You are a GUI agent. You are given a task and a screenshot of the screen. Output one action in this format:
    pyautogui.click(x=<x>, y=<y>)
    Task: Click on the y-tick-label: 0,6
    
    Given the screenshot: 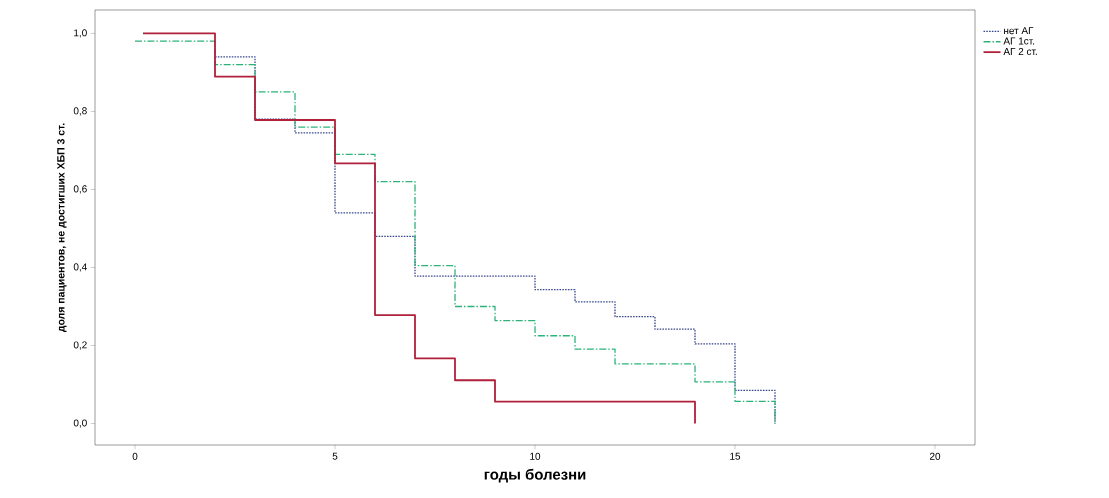 What is the action you would take?
    pyautogui.click(x=80, y=189)
    